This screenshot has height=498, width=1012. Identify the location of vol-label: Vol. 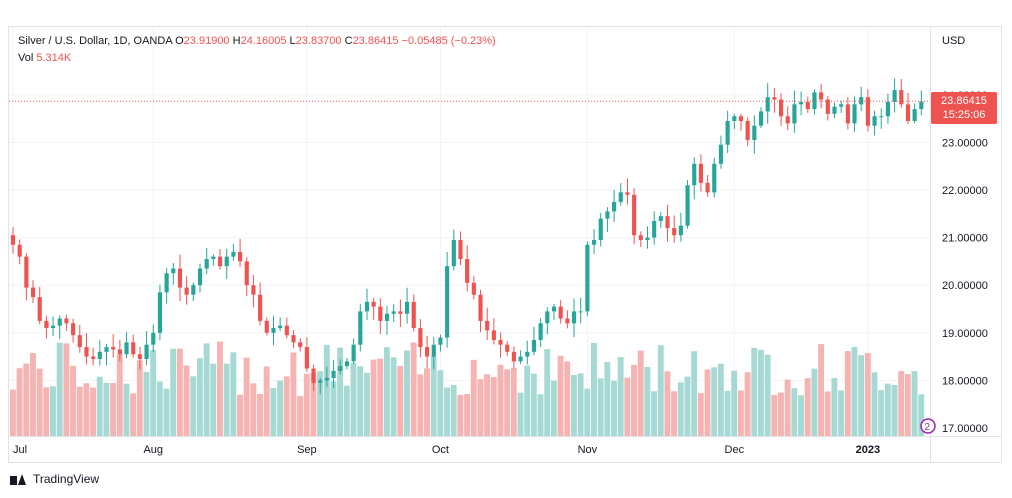
(26, 58).